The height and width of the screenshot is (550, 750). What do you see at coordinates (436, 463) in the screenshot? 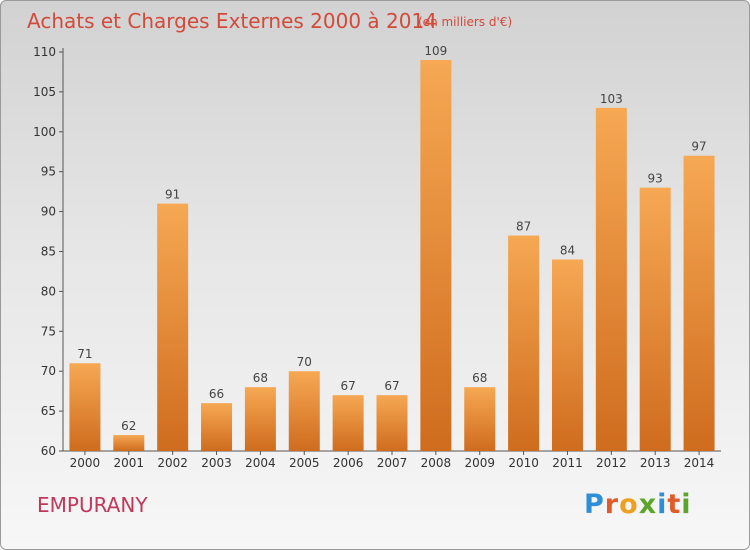
I see `x-tick-label-2008: 2008` at bounding box center [436, 463].